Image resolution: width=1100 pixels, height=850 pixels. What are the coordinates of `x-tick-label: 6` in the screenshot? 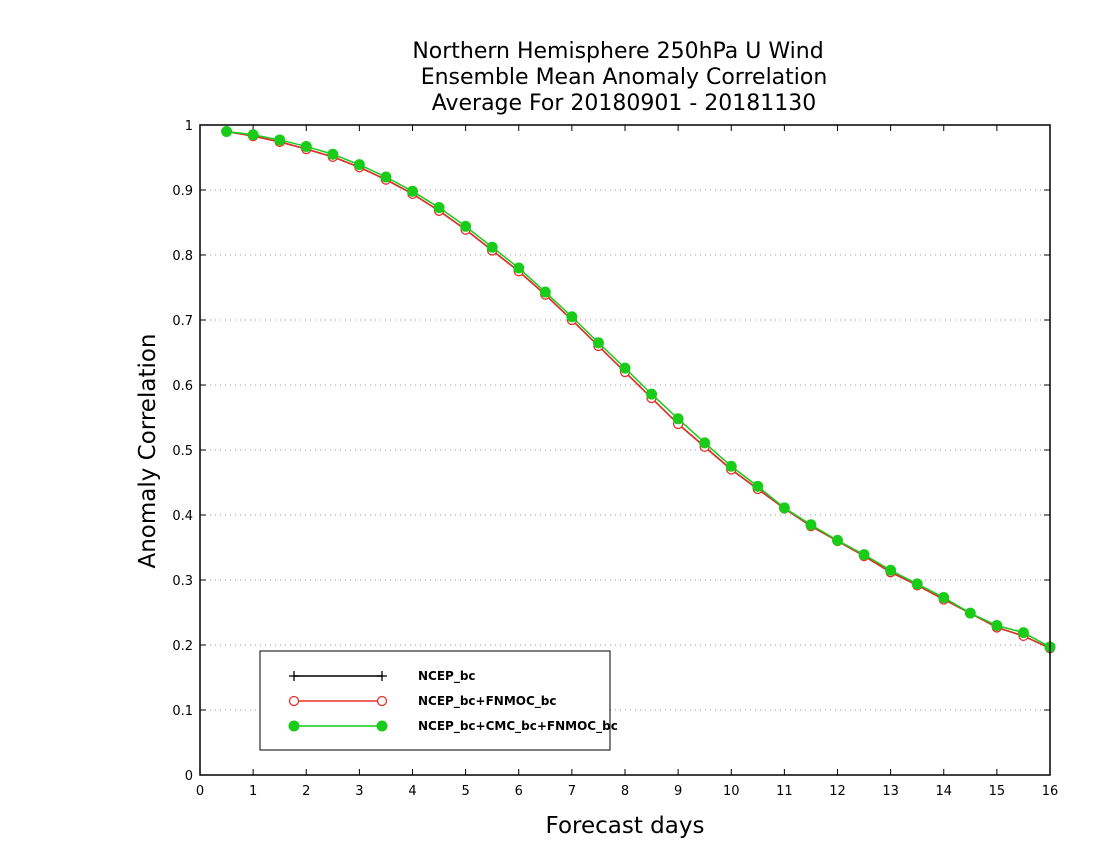 It's located at (519, 791).